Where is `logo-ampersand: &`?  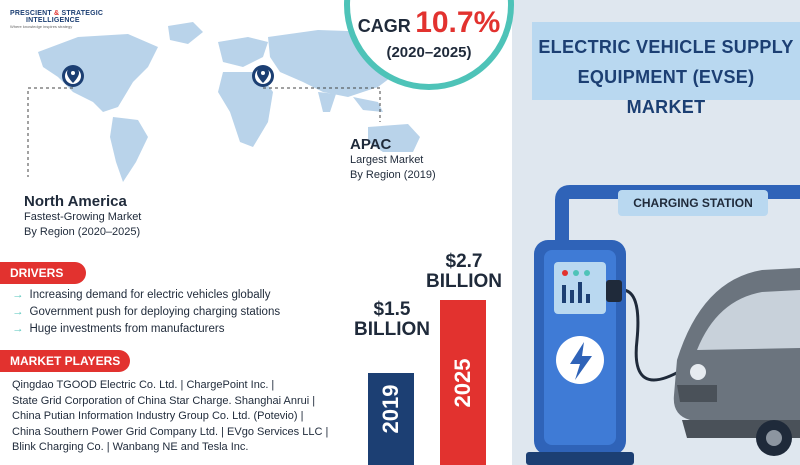
logo-ampersand: & is located at coordinates (57, 13).